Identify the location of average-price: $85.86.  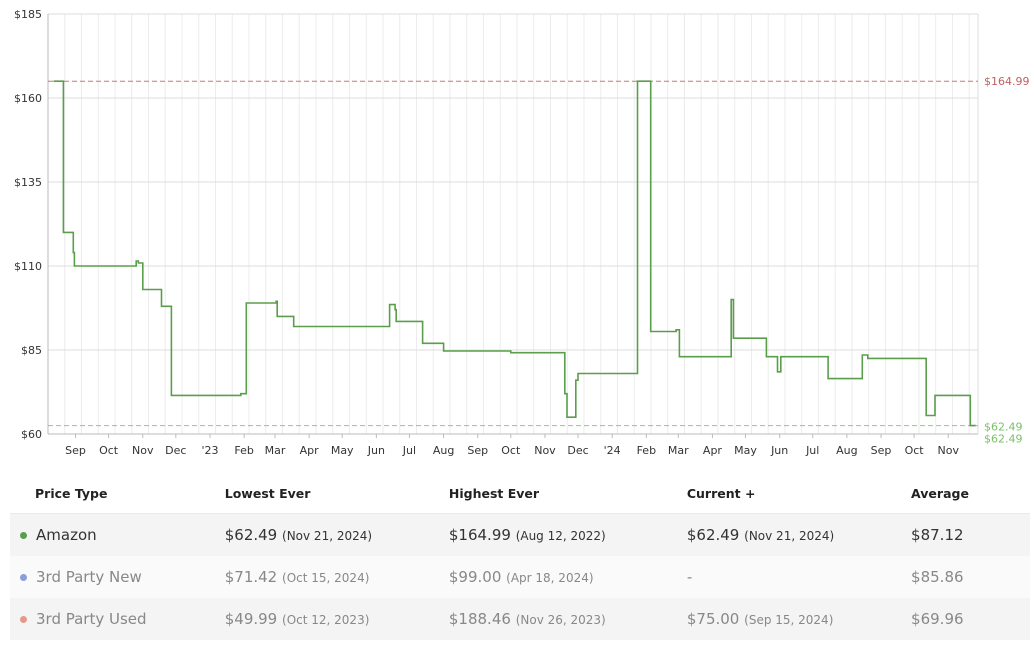
(937, 577).